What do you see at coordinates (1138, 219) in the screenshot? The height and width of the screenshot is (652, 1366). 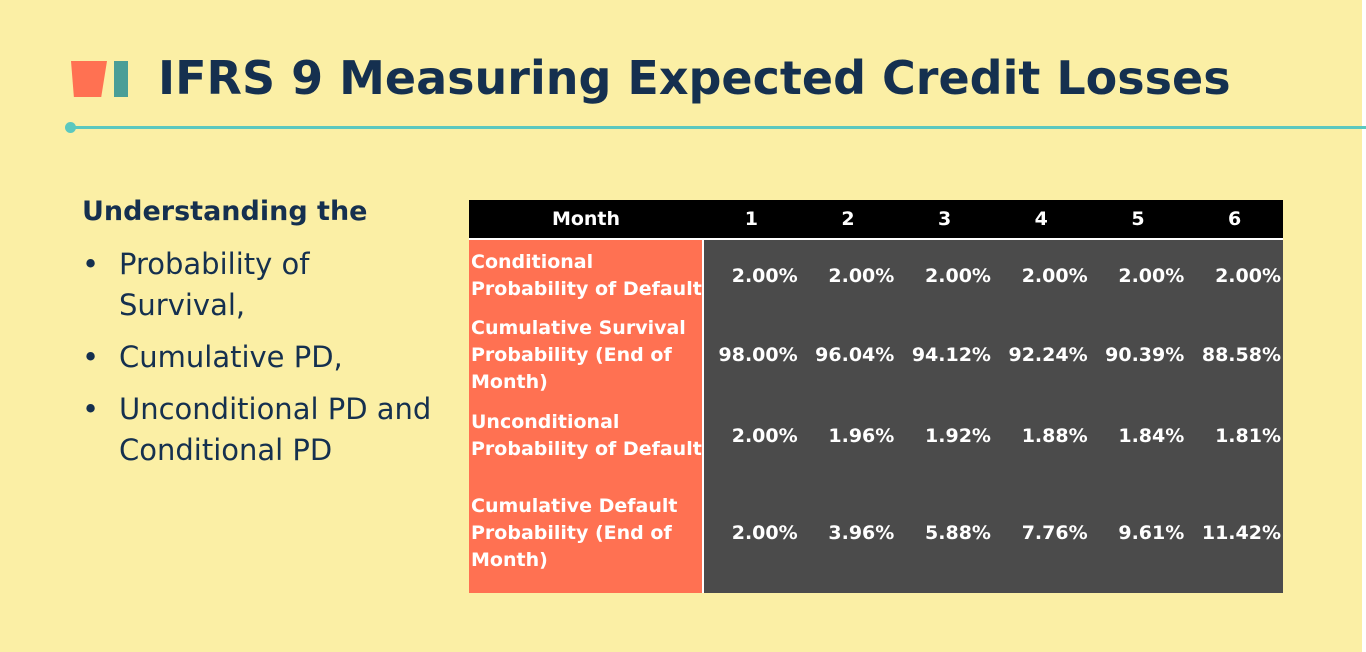 I see `header-month-5: 5` at bounding box center [1138, 219].